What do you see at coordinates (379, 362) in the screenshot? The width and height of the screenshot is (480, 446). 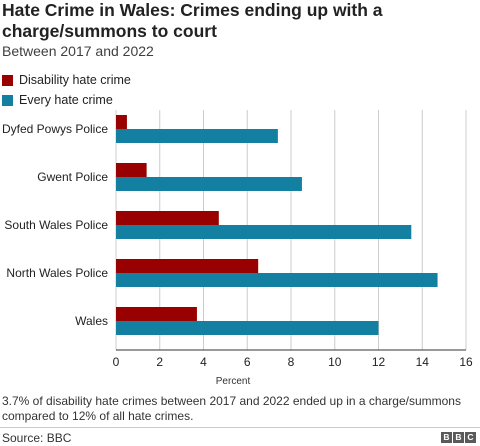 I see `x-tick-label: 12` at bounding box center [379, 362].